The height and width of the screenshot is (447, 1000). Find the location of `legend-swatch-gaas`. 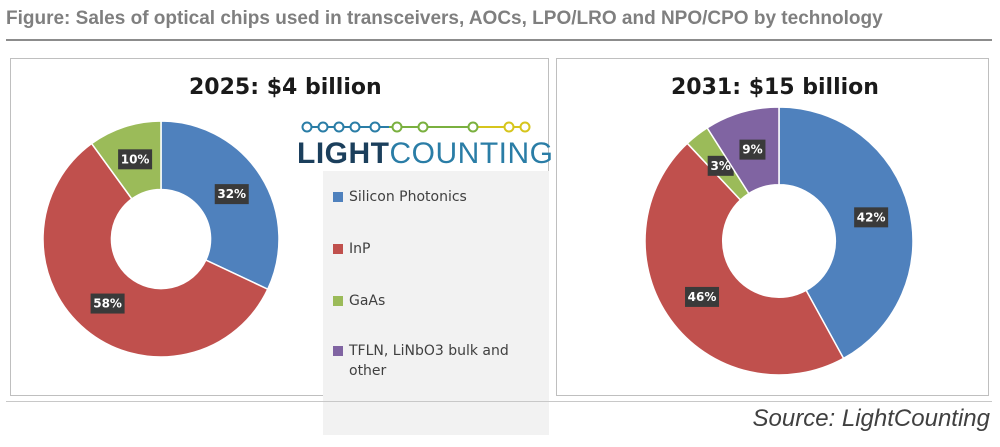

legend-swatch-gaas is located at coordinates (338, 301).